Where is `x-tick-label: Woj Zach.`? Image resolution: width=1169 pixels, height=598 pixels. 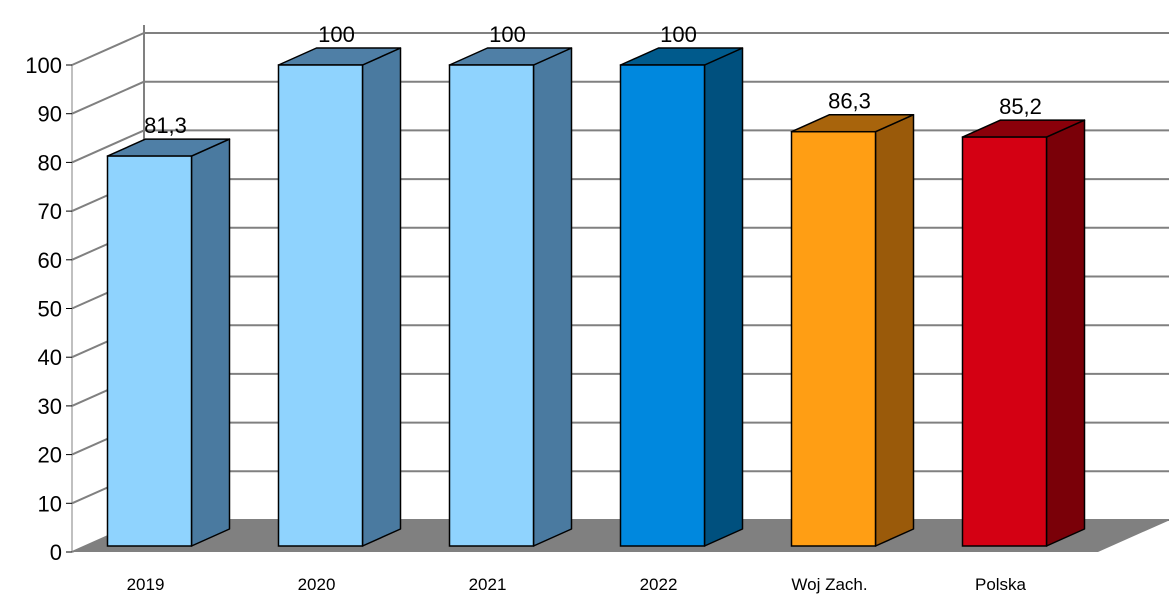 x-tick-label: Woj Zach. is located at coordinates (829, 584).